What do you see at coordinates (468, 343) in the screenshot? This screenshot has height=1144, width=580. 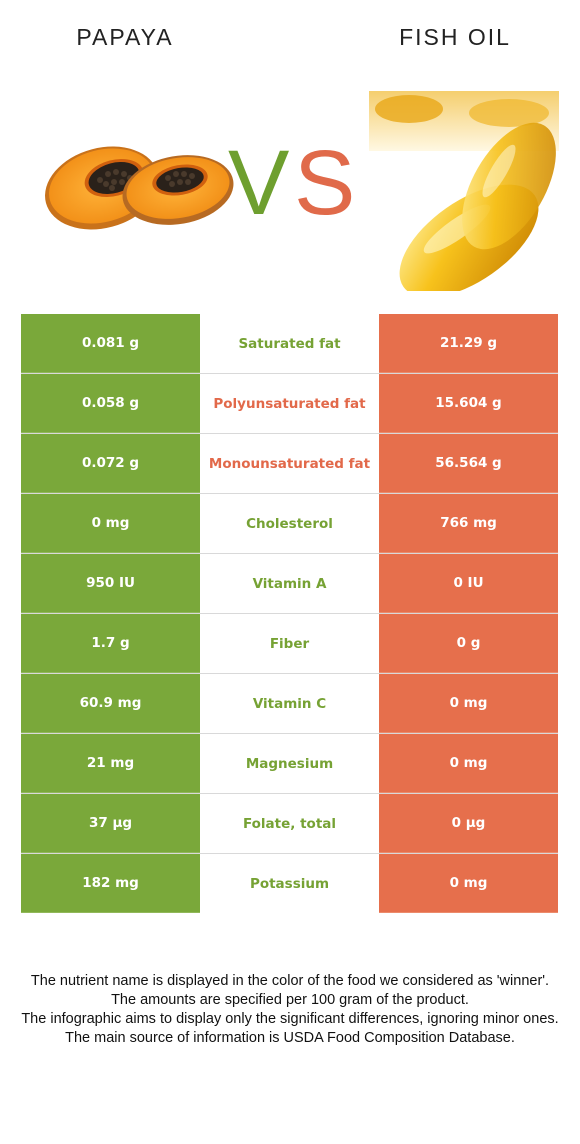 I see `right-value: 21.29 g` at bounding box center [468, 343].